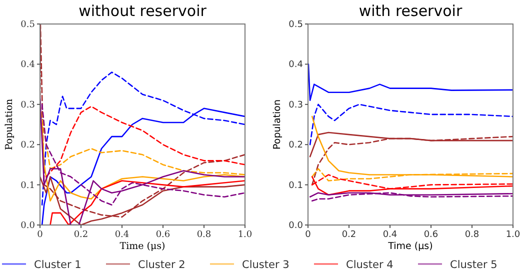 This screenshot has width=520, height=277. I want to click on legend-label: Cluster 3, so click(266, 265).